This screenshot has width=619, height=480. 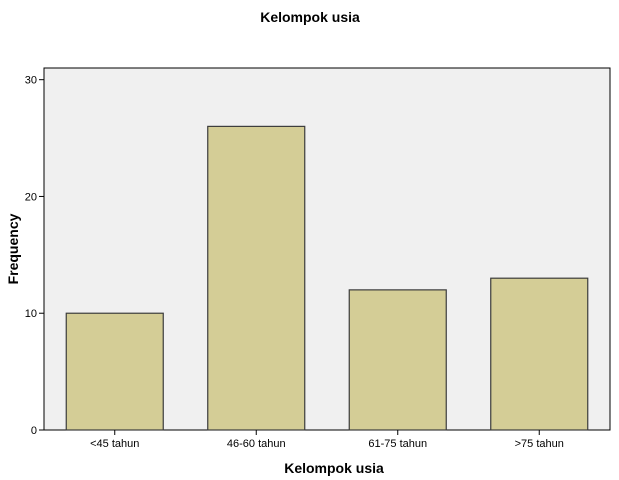 What do you see at coordinates (31, 314) in the screenshot?
I see `y-tick-label: 10` at bounding box center [31, 314].